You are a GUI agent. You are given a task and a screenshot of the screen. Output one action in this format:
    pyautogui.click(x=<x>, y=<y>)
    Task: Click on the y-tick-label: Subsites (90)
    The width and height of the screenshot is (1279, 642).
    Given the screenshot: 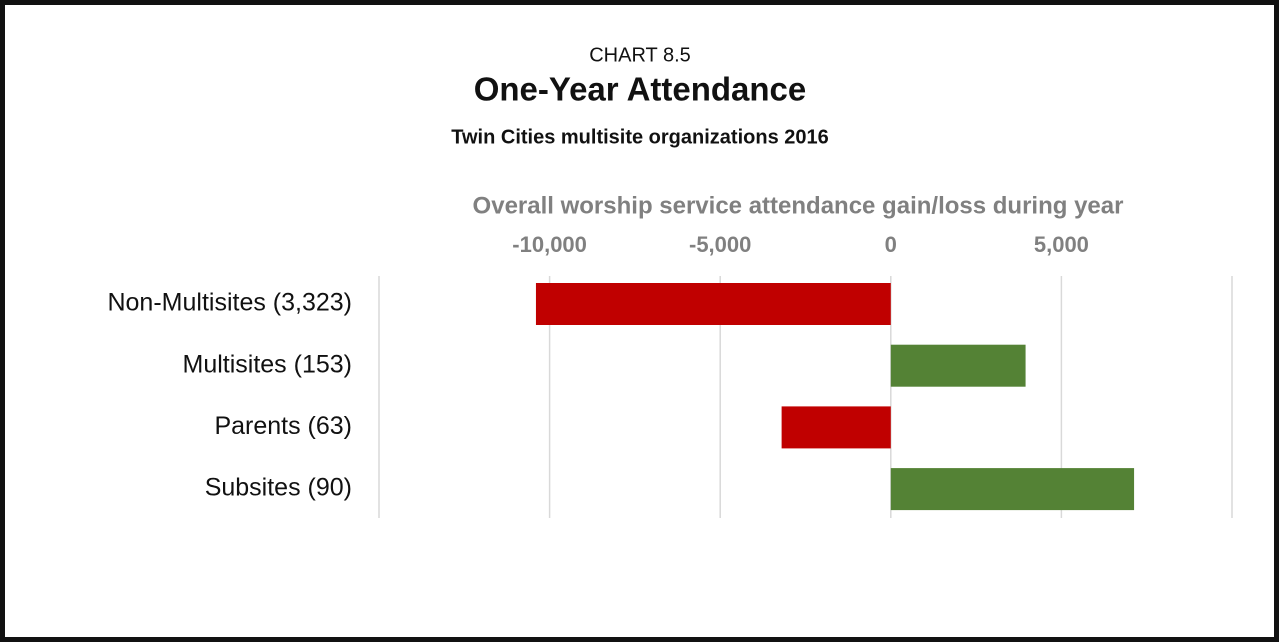 What is the action you would take?
    pyautogui.click(x=278, y=488)
    